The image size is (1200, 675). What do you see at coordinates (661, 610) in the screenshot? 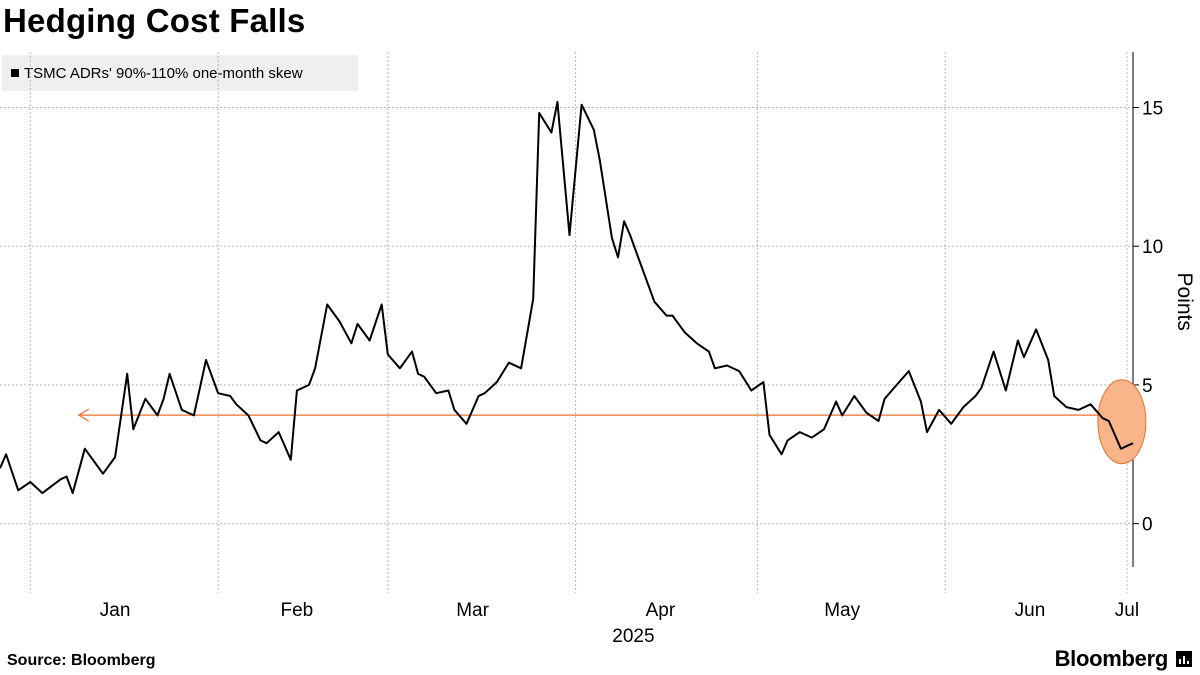
I see `x-tick-label: Apr` at bounding box center [661, 610].